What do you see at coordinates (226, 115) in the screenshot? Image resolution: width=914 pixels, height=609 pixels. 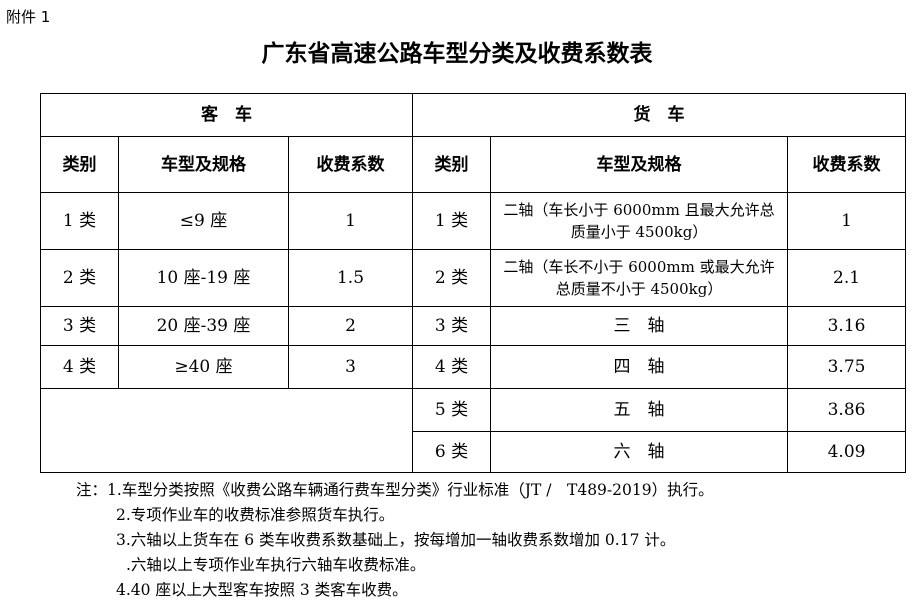 I see `passenger-group-header: 客 车` at bounding box center [226, 115].